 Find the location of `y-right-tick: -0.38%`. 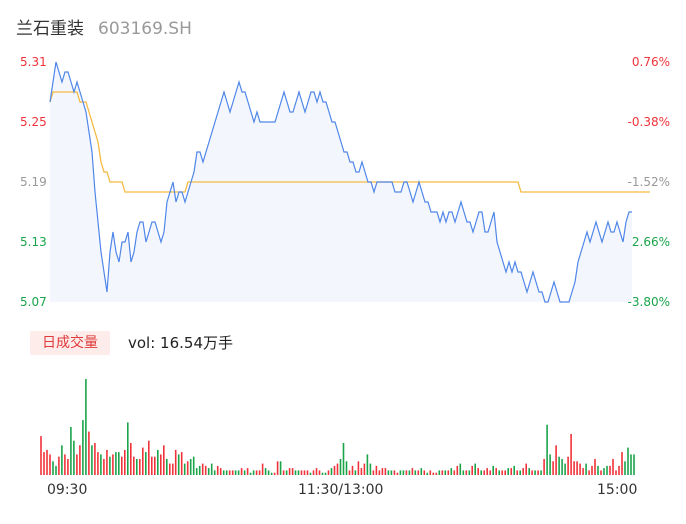

y-right-tick: -0.38% is located at coordinates (648, 122).